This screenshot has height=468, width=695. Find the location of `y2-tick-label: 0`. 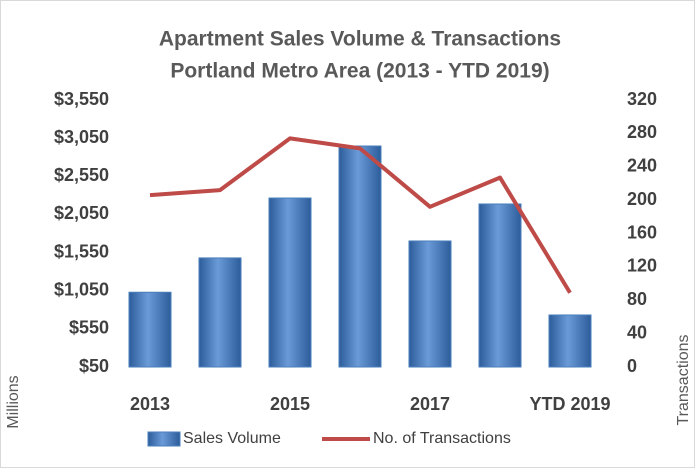

y2-tick-label: 0 is located at coordinates (632, 366).